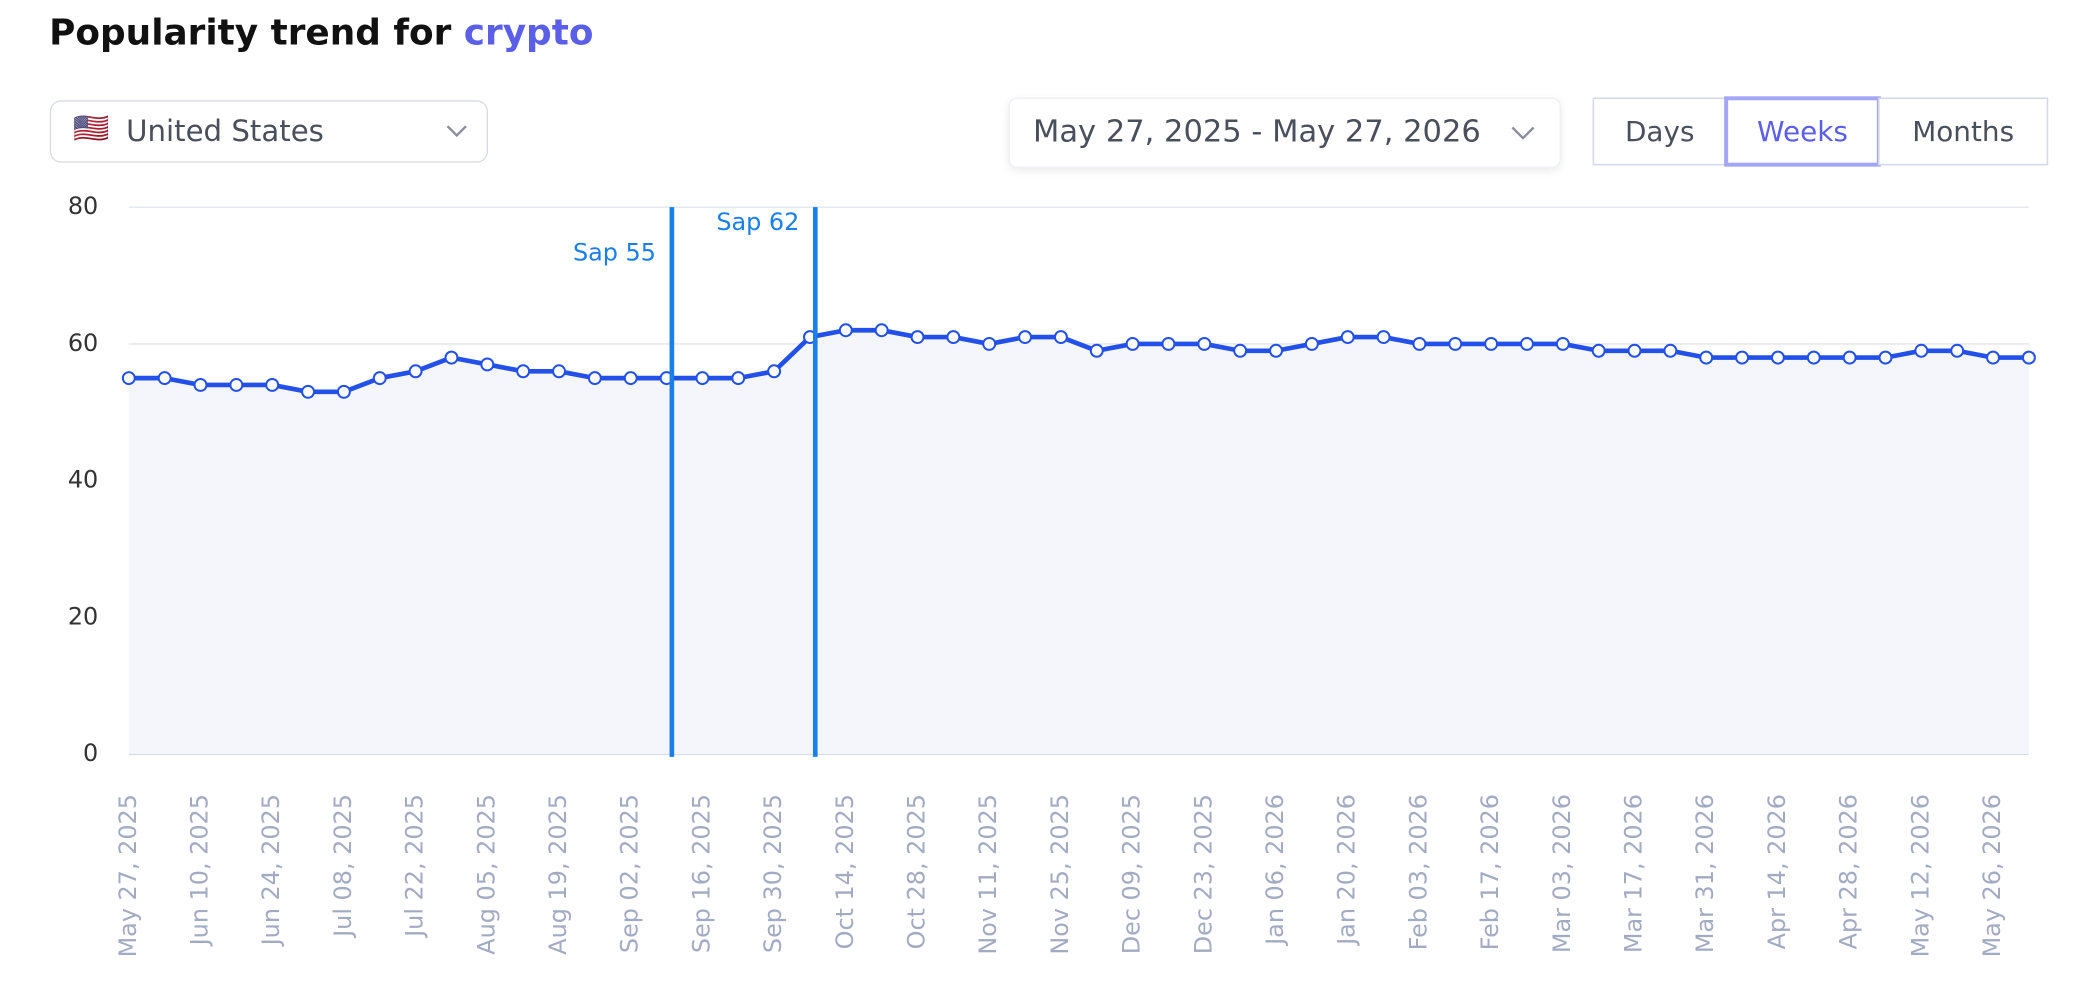  What do you see at coordinates (1132, 874) in the screenshot?
I see `x-tick-label: Dec 09, 2025` at bounding box center [1132, 874].